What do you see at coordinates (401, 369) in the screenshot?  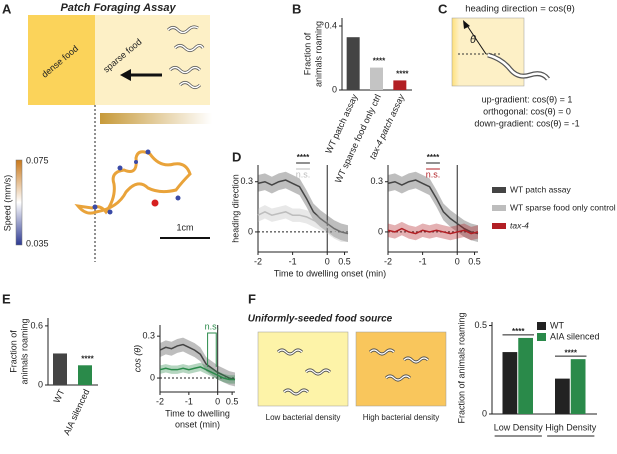 I see `high-density-plate` at bounding box center [401, 369].